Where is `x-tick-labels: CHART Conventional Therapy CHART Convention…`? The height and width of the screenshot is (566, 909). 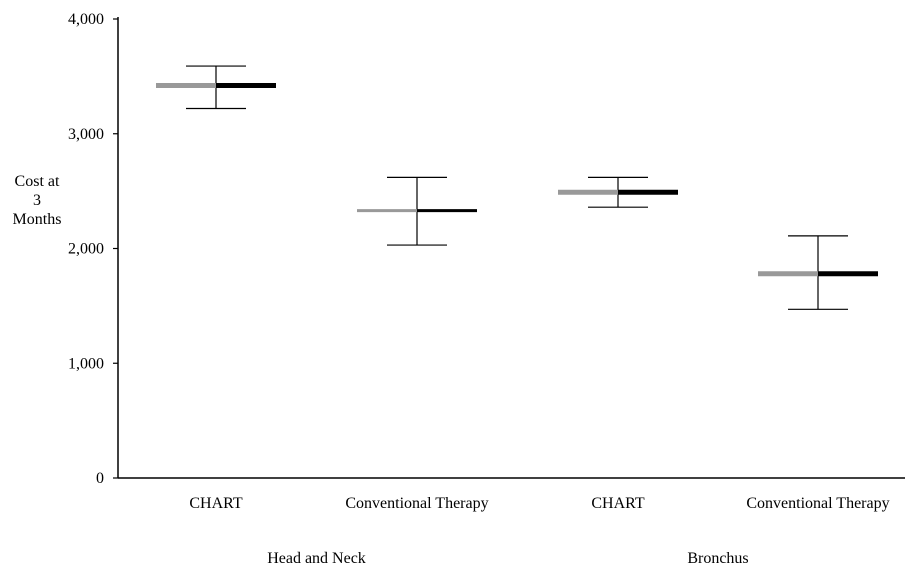 x-tick-labels: CHART Conventional Therapy CHART Convention… is located at coordinates (539, 503).